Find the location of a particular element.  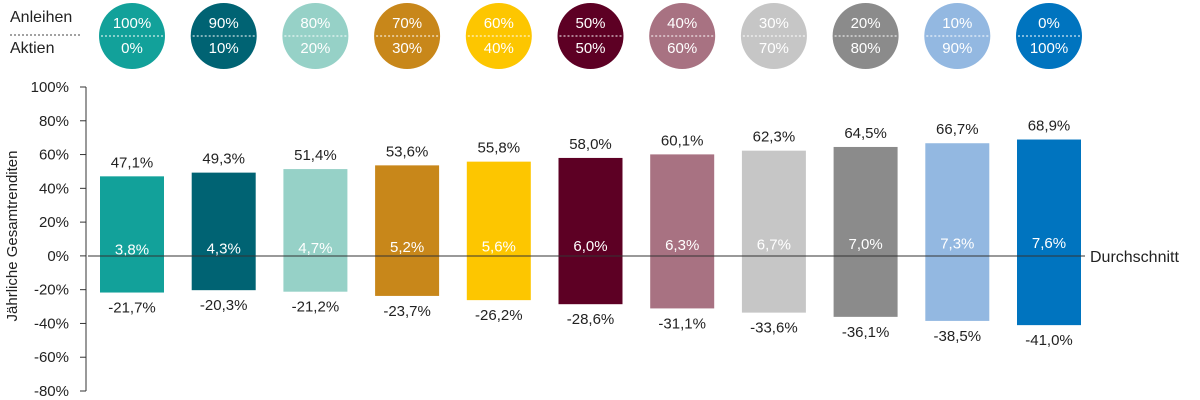

min-return-label: -41,0% is located at coordinates (1049, 340).